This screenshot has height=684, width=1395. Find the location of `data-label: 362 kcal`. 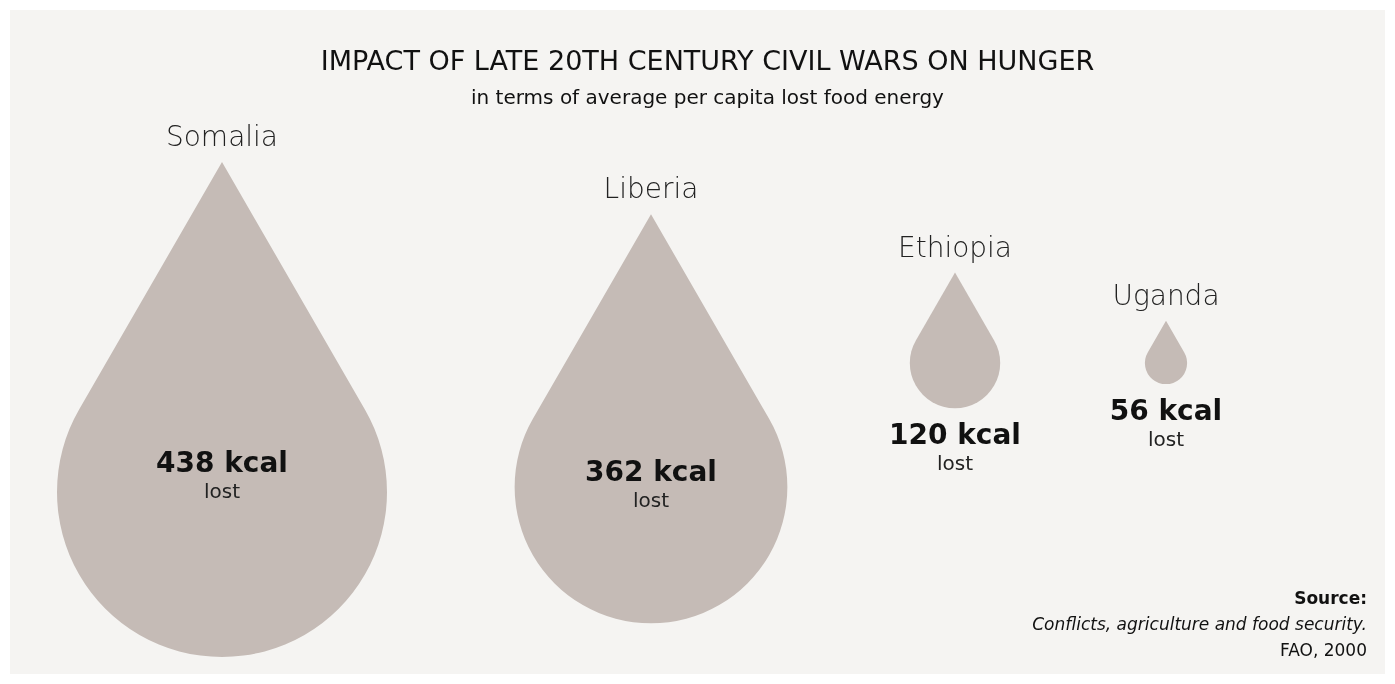

data-label: 362 kcal is located at coordinates (651, 471).